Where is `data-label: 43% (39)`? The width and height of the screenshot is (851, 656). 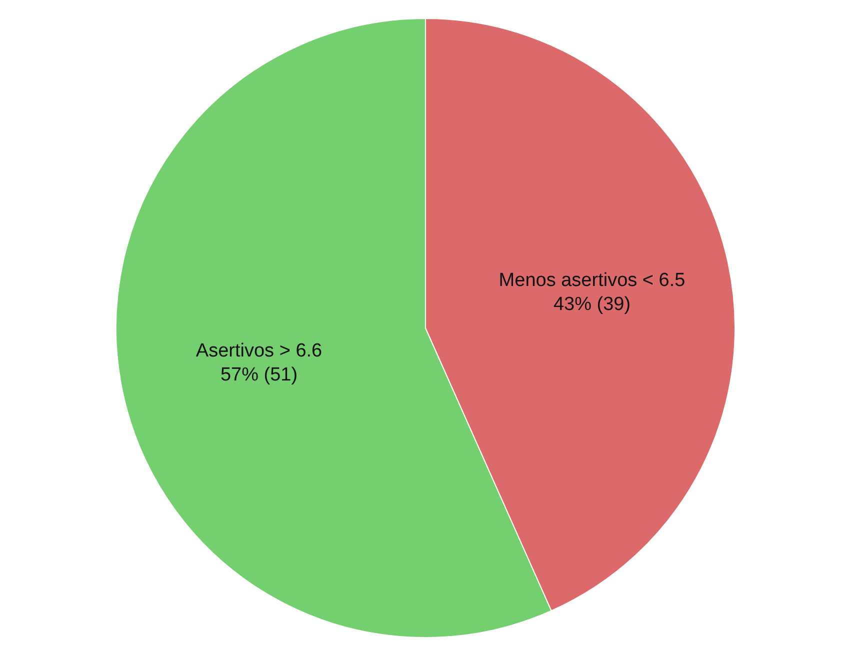 data-label: 43% (39) is located at coordinates (592, 304).